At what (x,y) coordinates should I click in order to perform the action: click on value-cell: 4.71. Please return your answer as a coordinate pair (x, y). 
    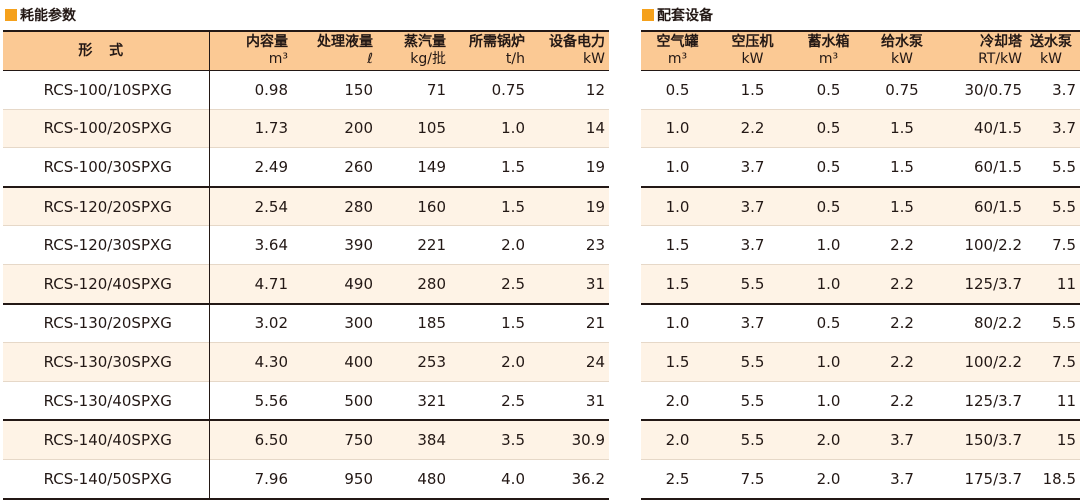
    Looking at the image, I should click on (250, 284).